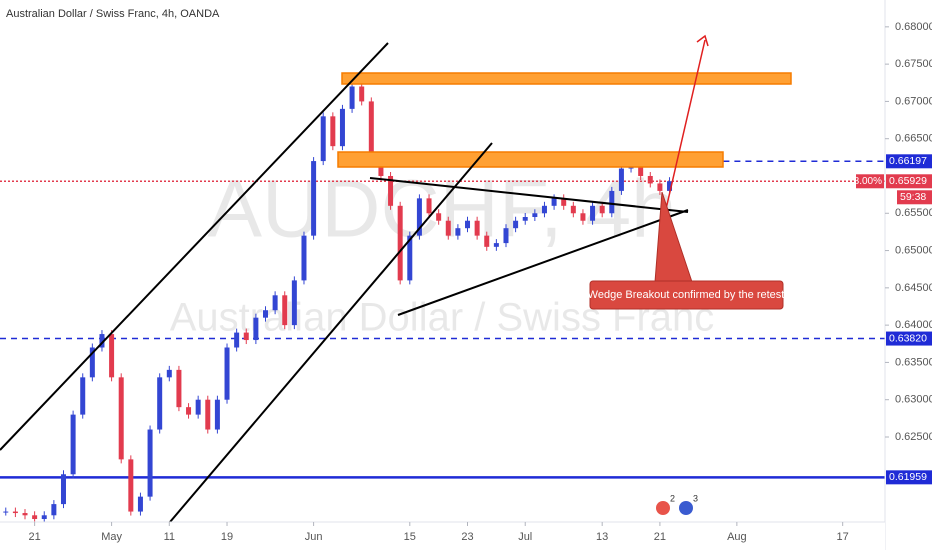 This screenshot has width=932, height=555. I want to click on y-tick-label: 0.63500, so click(913, 362).